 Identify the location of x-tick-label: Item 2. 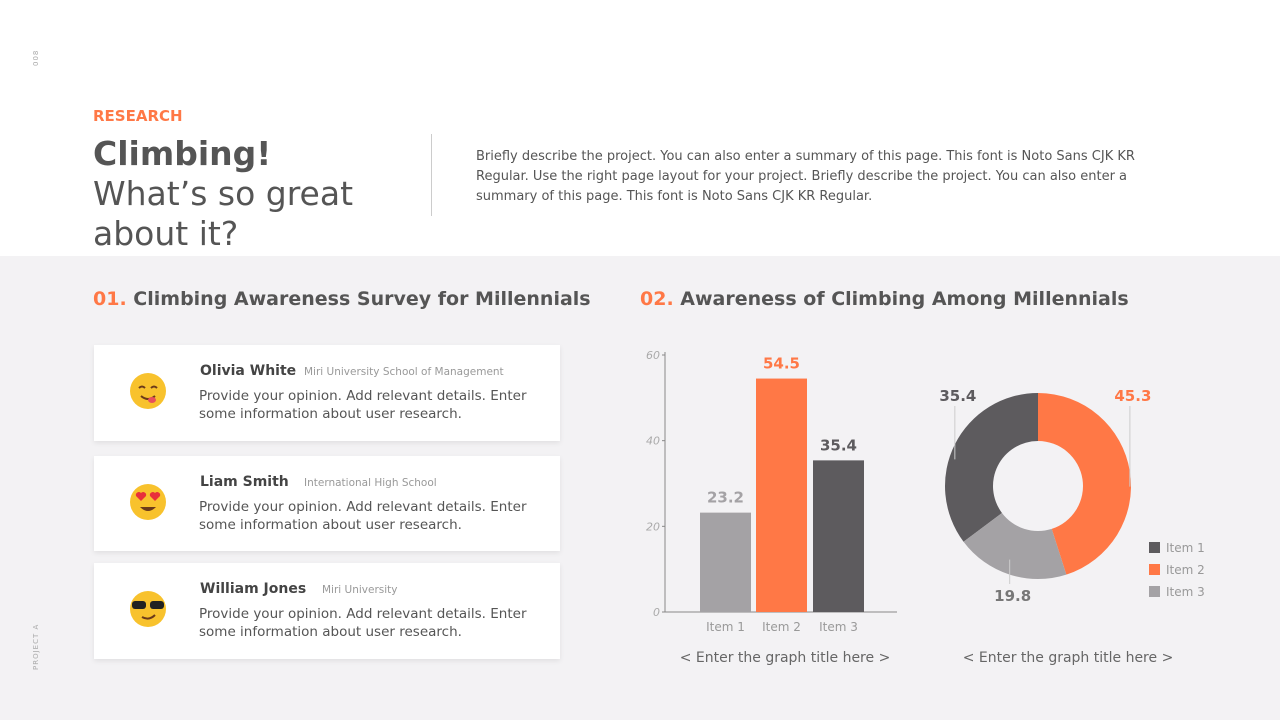
(781, 627).